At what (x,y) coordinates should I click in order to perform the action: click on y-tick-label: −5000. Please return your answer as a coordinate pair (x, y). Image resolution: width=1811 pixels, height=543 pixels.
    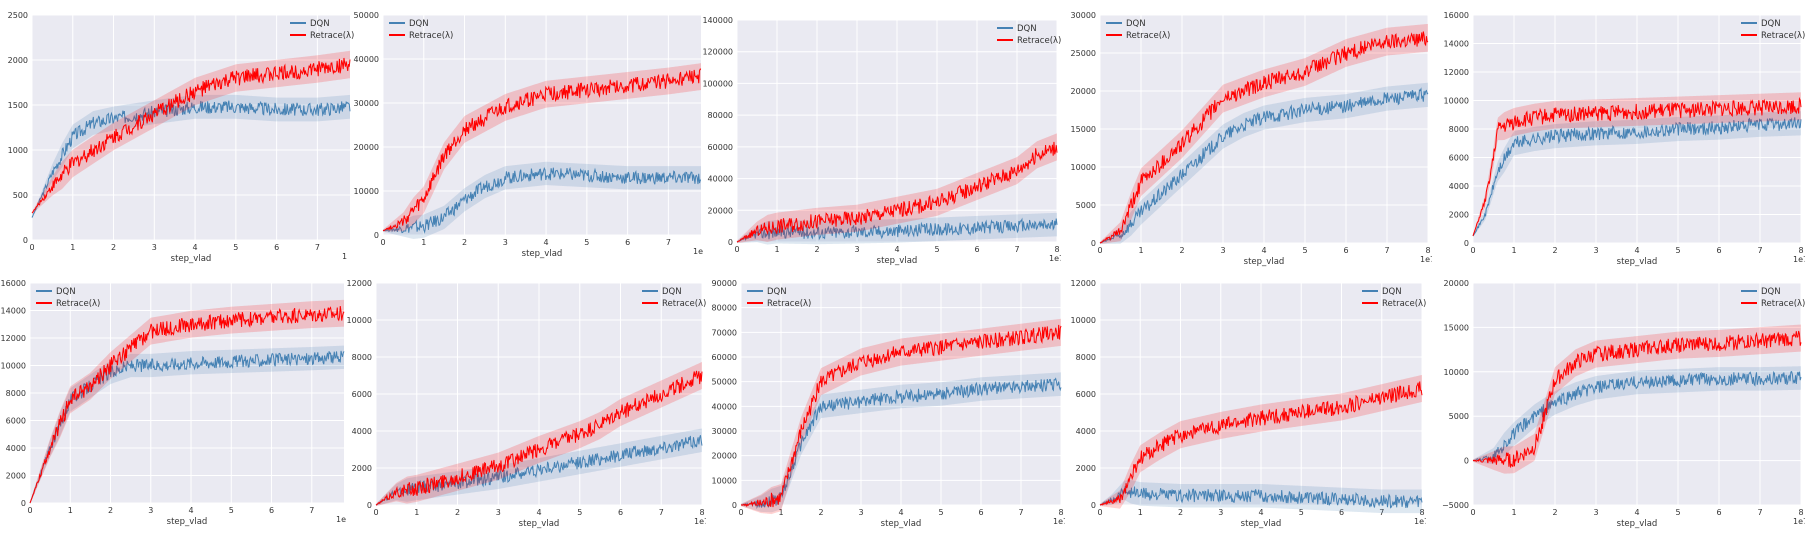
    Looking at the image, I should click on (1455, 505).